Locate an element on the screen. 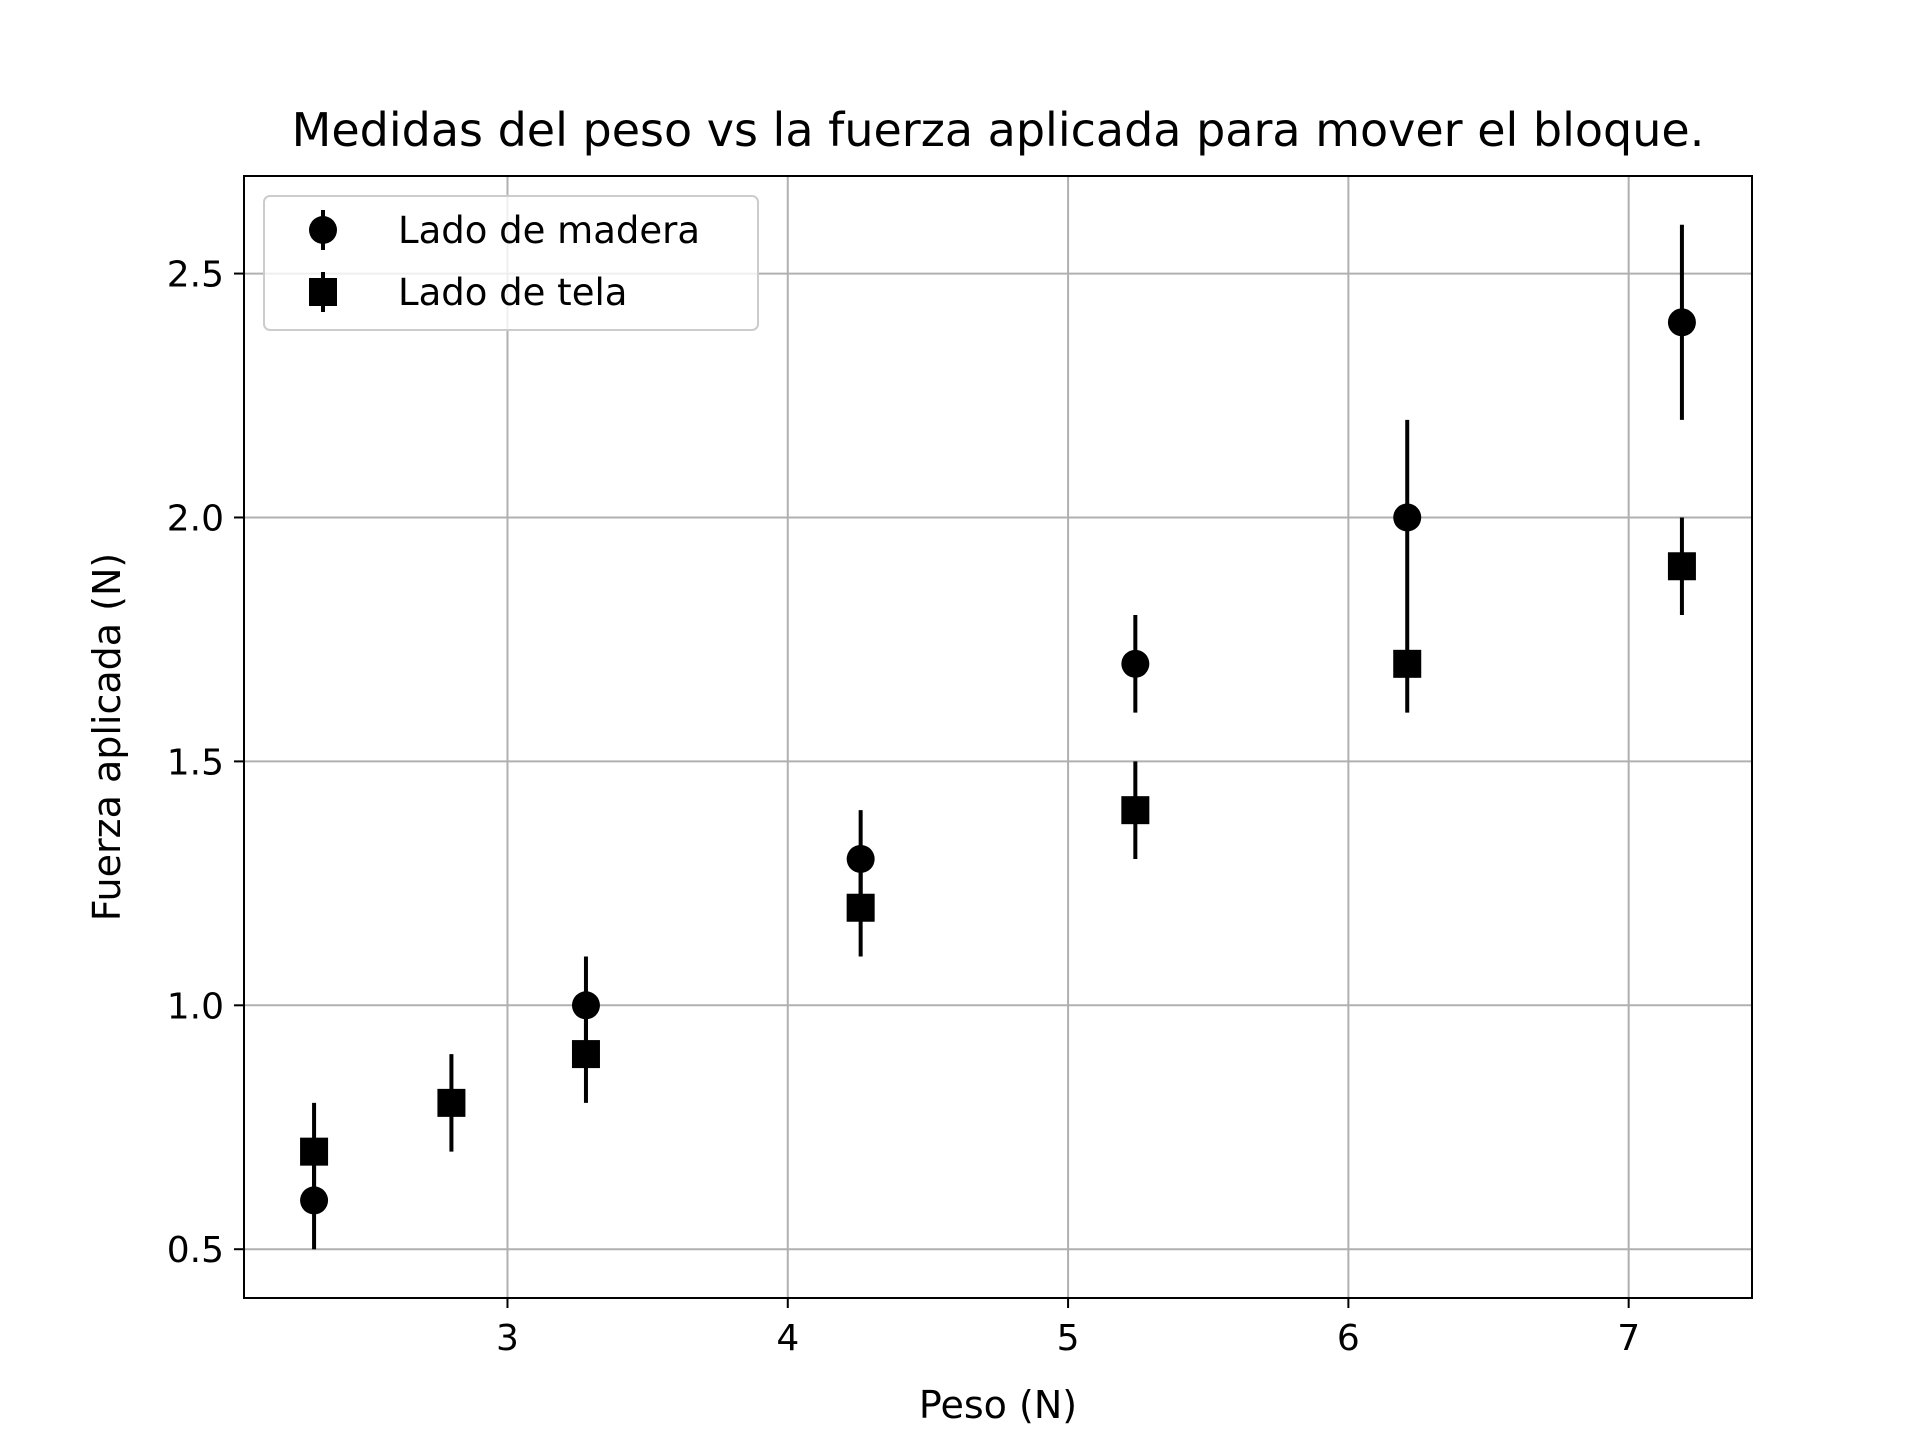 The height and width of the screenshot is (1440, 1920). legend-label-tela: Lado de tela is located at coordinates (512, 292).